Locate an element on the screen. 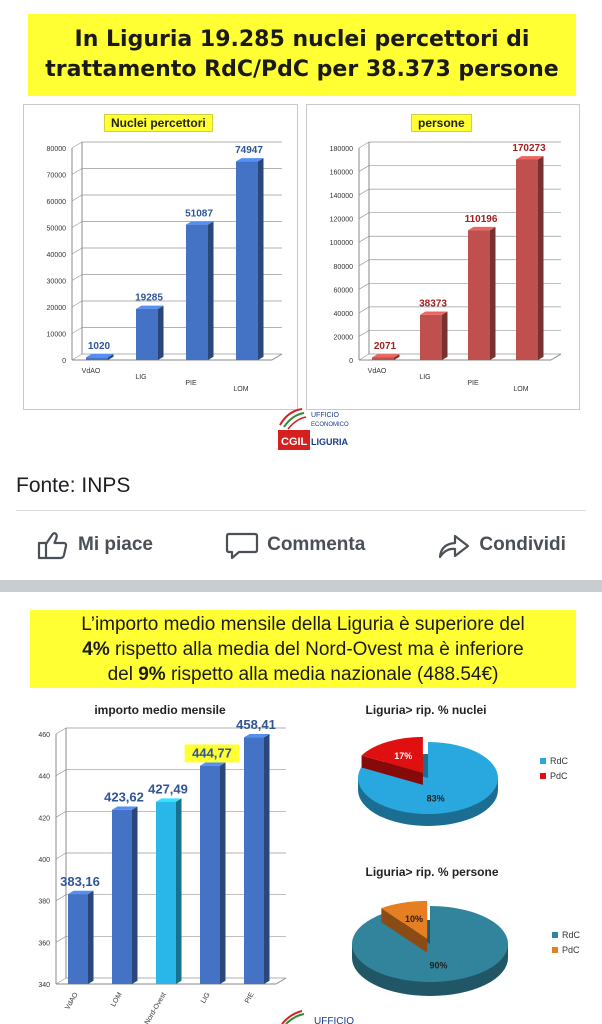 The image size is (602, 1024). y-tick-label: 80000 is located at coordinates (344, 267).